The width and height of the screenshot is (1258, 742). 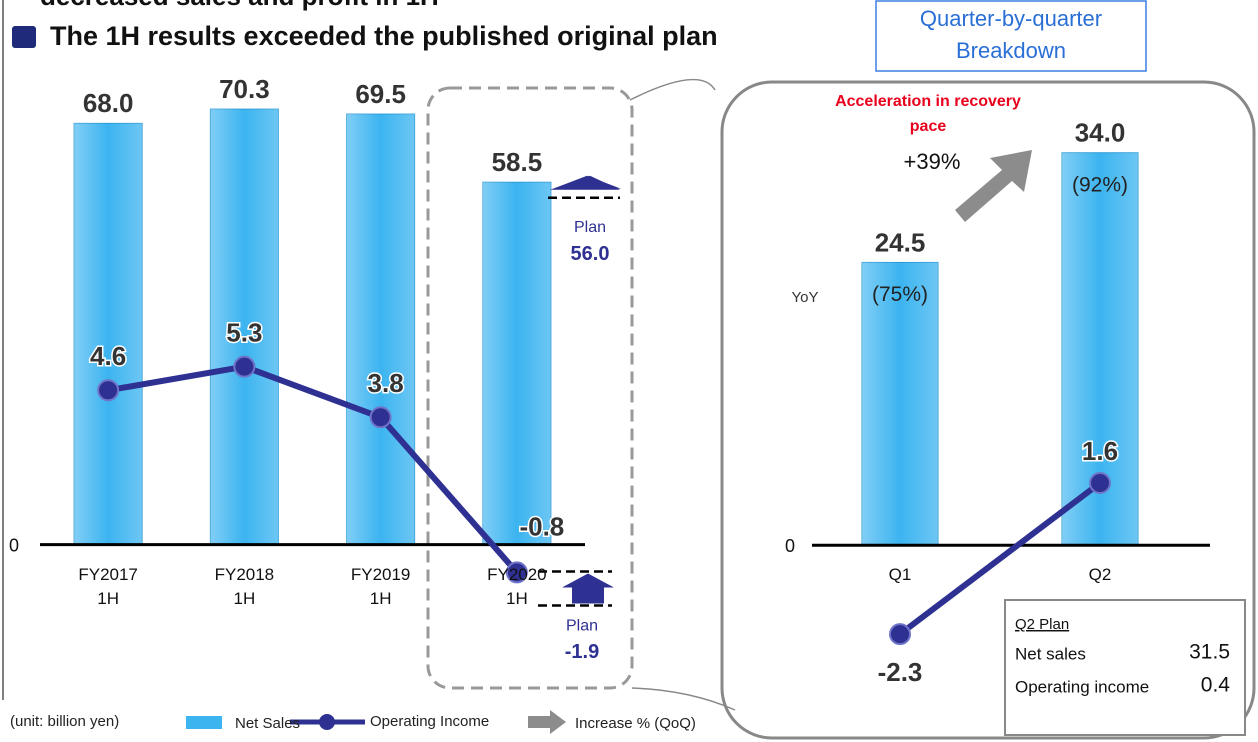 What do you see at coordinates (1216, 685) in the screenshot?
I see `plan-box-value: 0.4` at bounding box center [1216, 685].